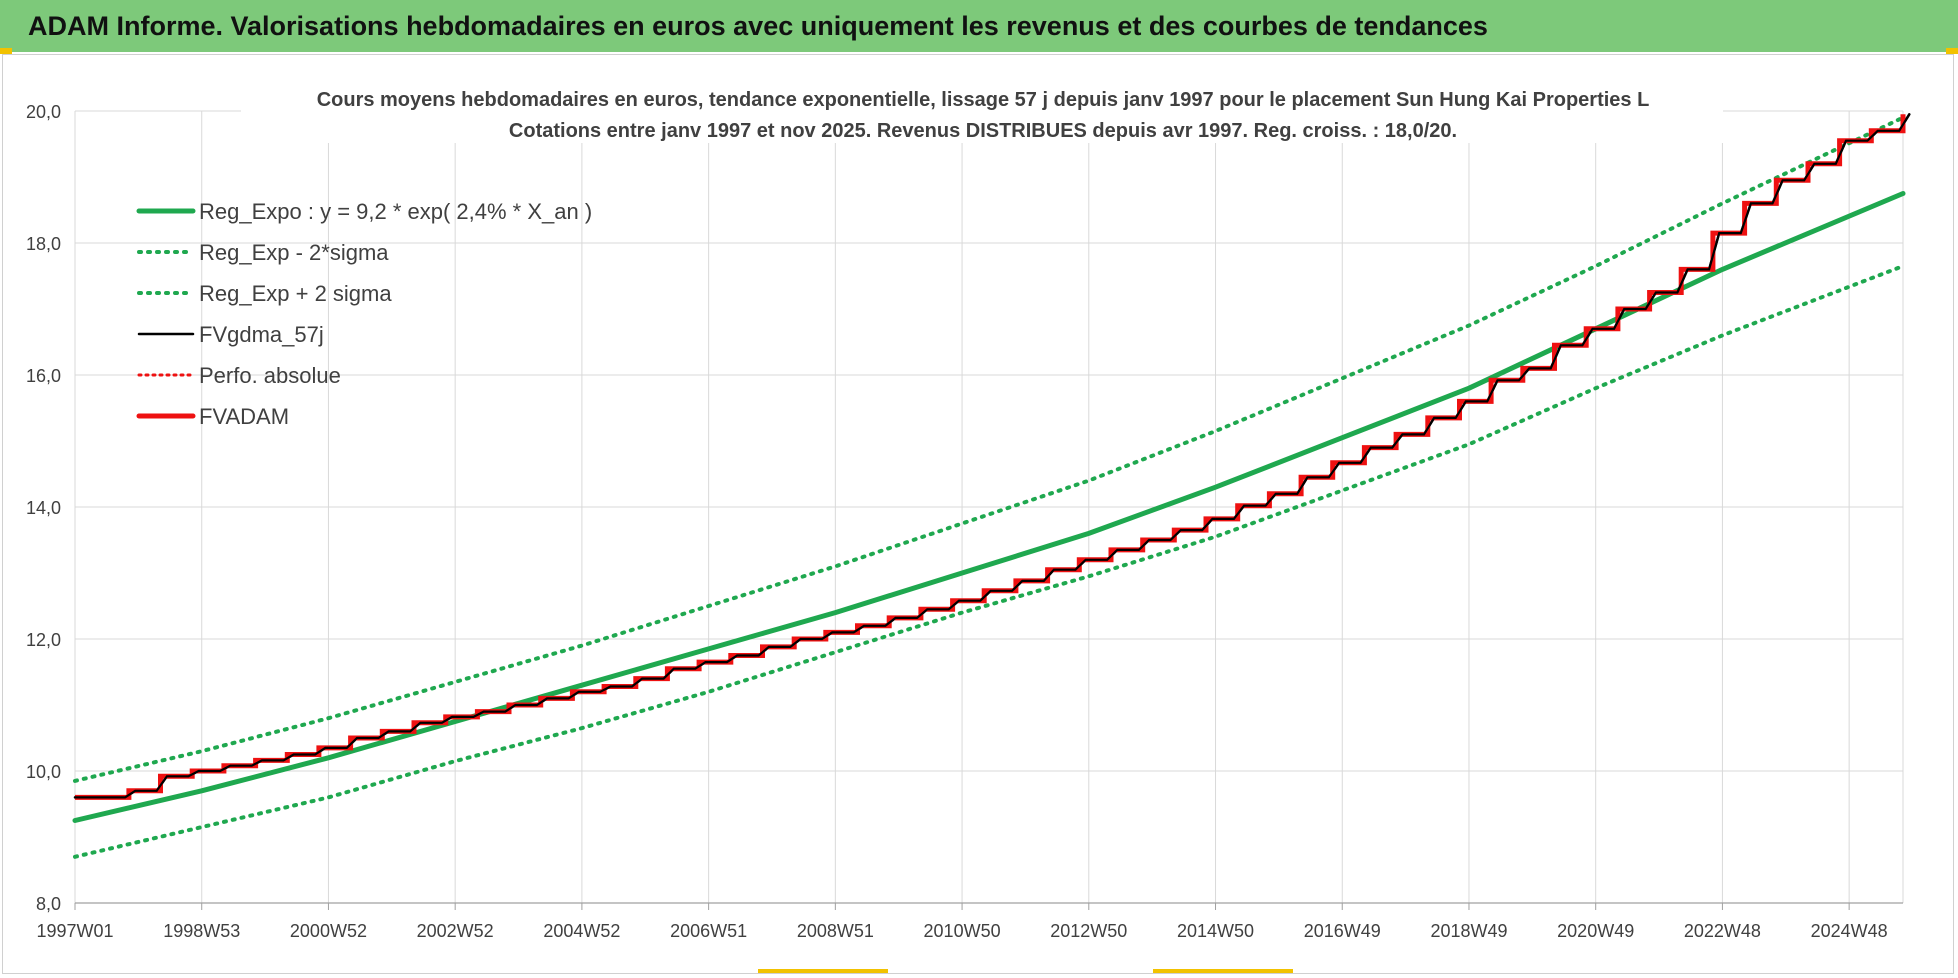 Image resolution: width=1958 pixels, height=978 pixels. What do you see at coordinates (48, 904) in the screenshot?
I see `y-tick-label: 8,0` at bounding box center [48, 904].